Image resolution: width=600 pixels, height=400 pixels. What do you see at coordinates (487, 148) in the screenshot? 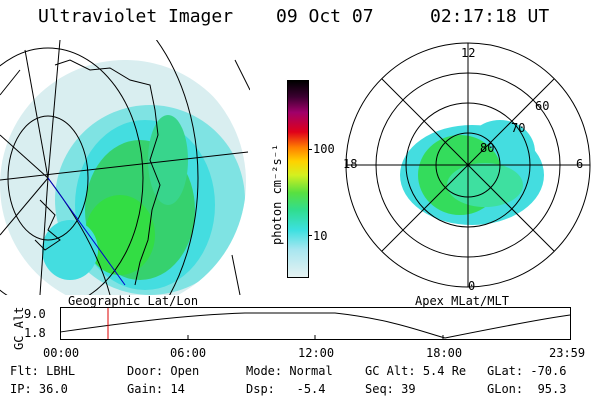
I see `lat-label-80: 80` at bounding box center [487, 148].